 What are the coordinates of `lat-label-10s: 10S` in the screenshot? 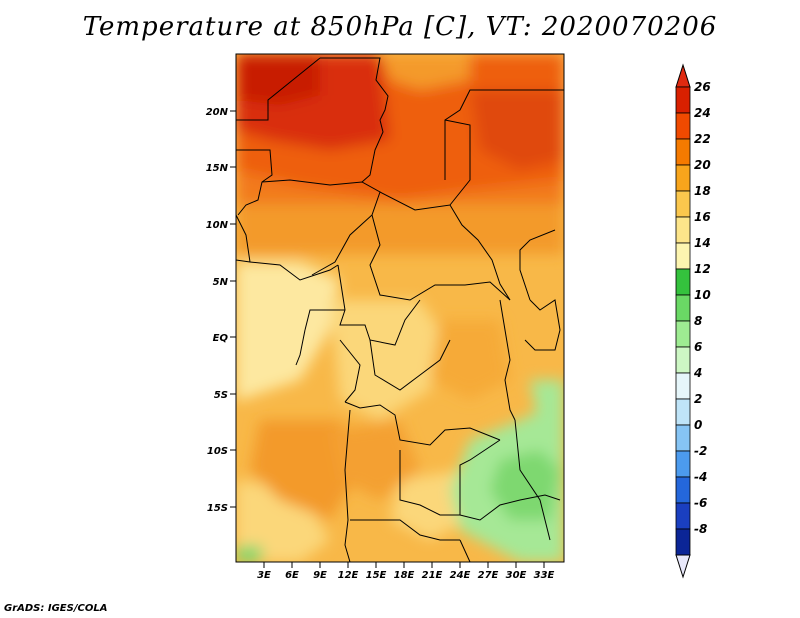 It's located at (217, 451).